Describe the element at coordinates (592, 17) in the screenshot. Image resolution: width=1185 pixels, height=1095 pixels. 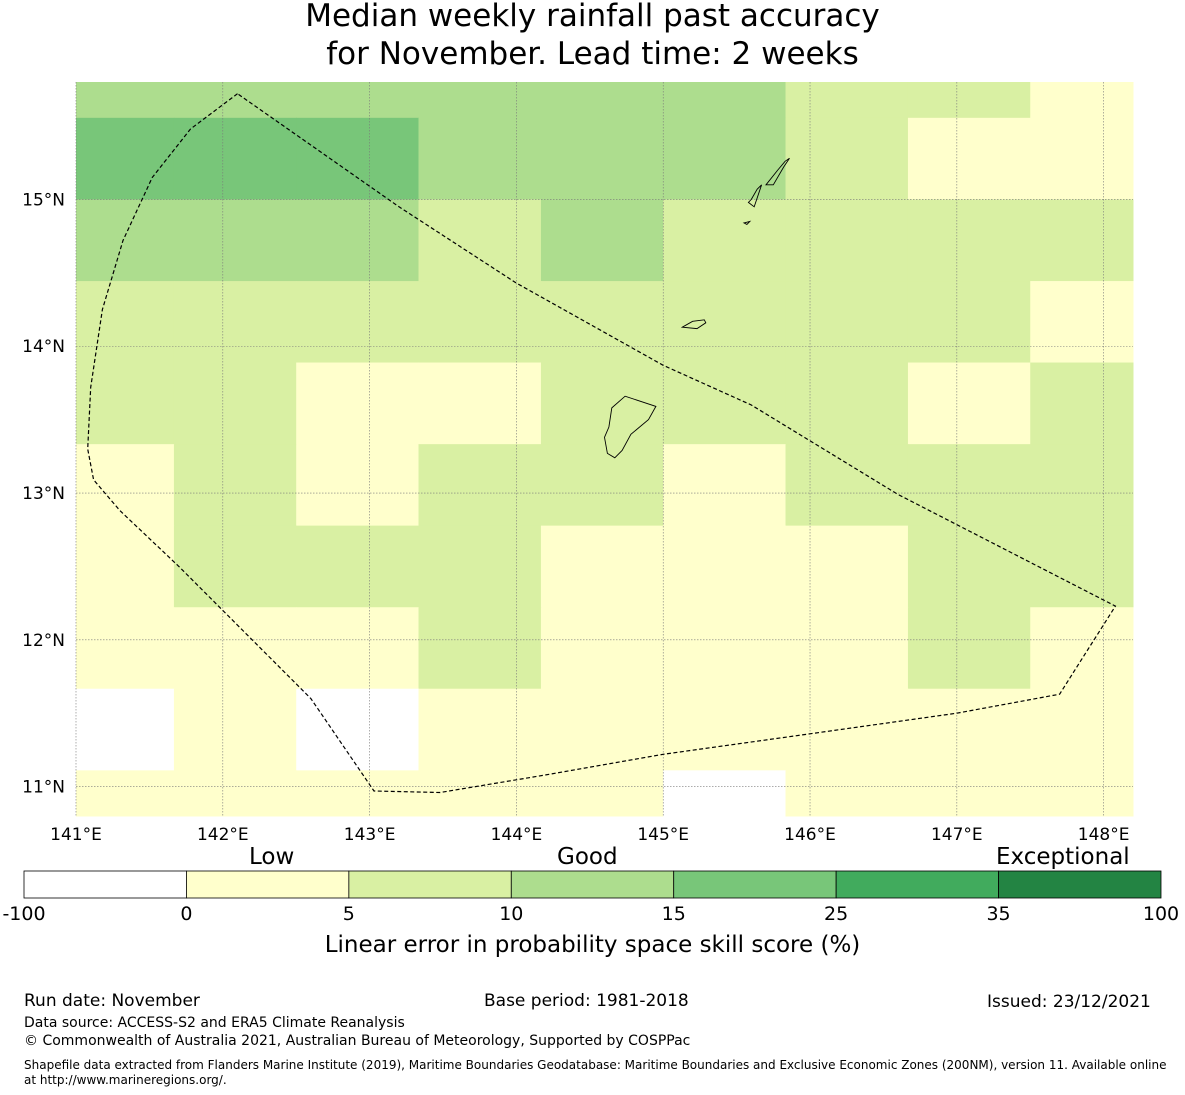
I see `title-line-1: Median weekly rainfall past accuracy` at that location.